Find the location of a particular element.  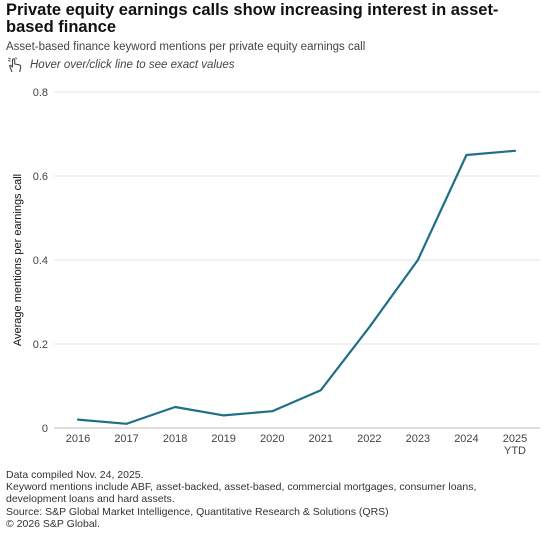

x-tick-label: 2020 is located at coordinates (272, 439).